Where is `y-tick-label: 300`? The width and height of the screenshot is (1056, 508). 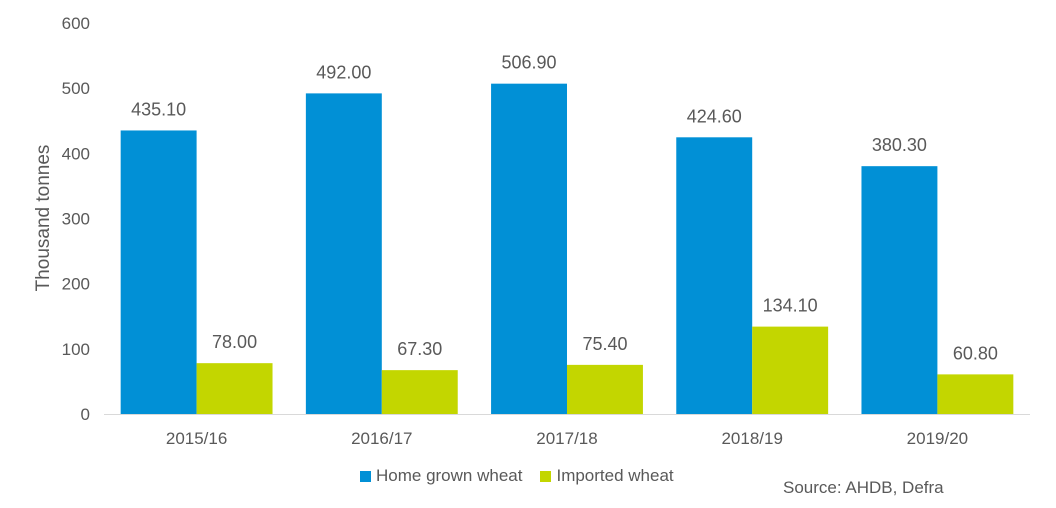
y-tick-label: 300 is located at coordinates (76, 219).